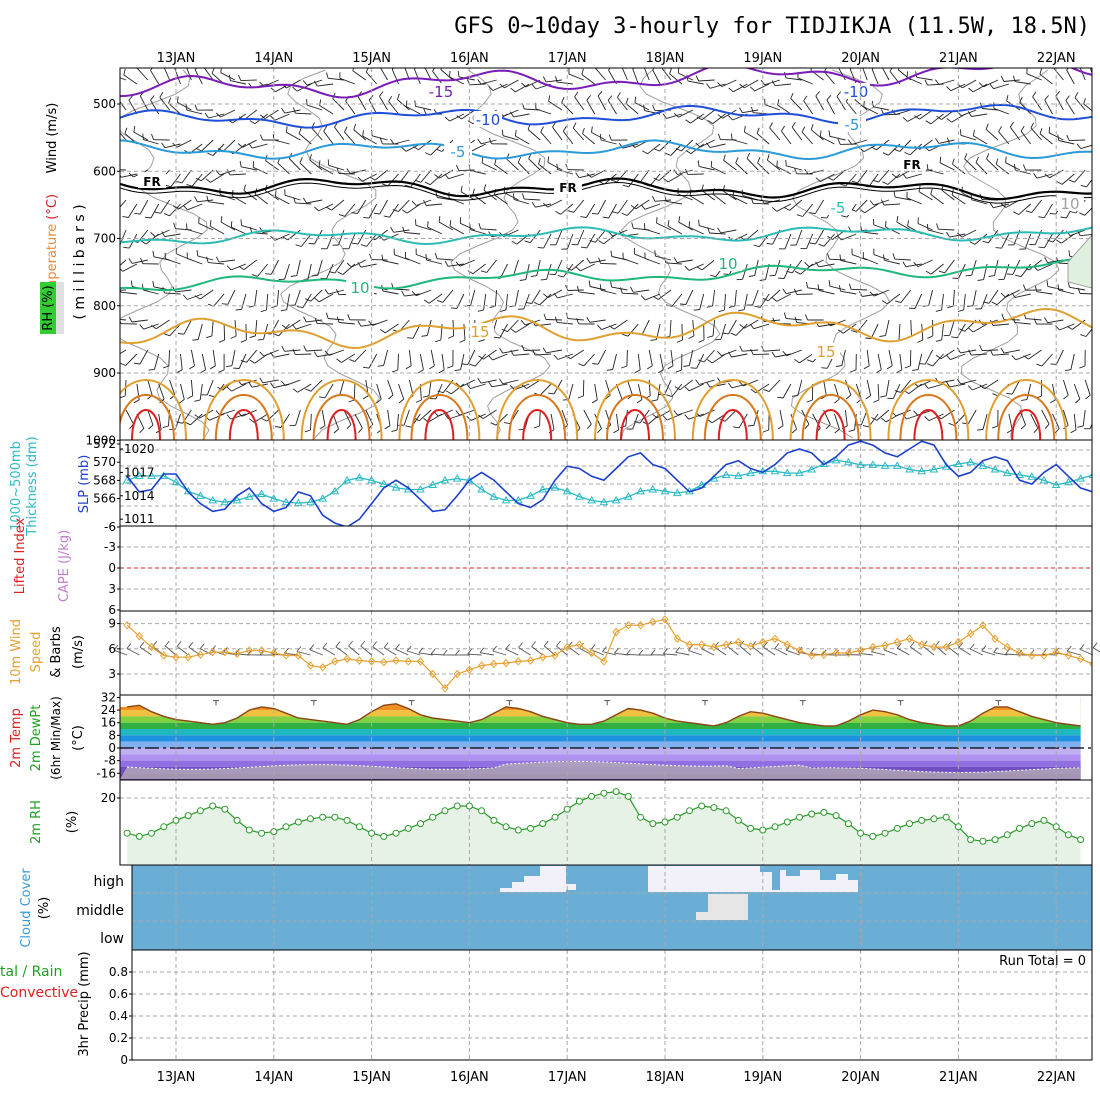 Image resolution: width=1100 pixels, height=1100 pixels. I want to click on rh-contour, so click(330, 254).